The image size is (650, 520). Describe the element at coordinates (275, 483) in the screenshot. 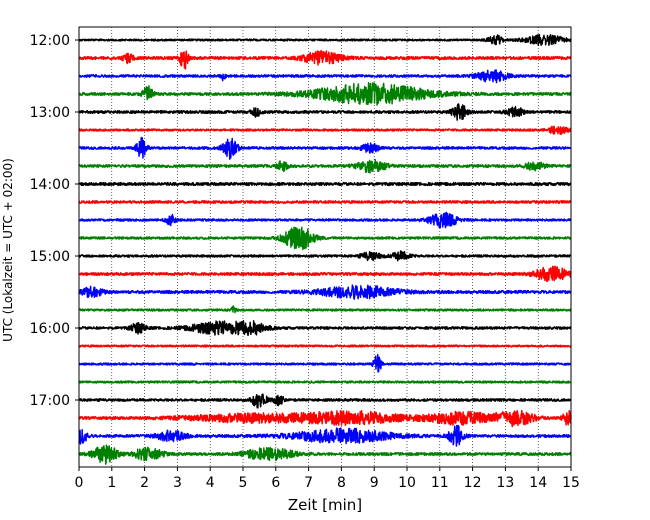

I see `x-tick-label: 6` at that location.